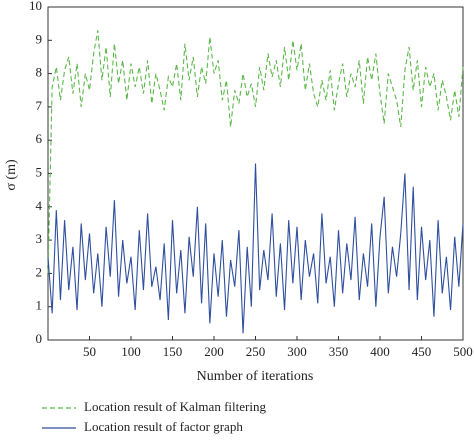 The image size is (474, 440). I want to click on y-tick-label: 5, so click(39, 171).